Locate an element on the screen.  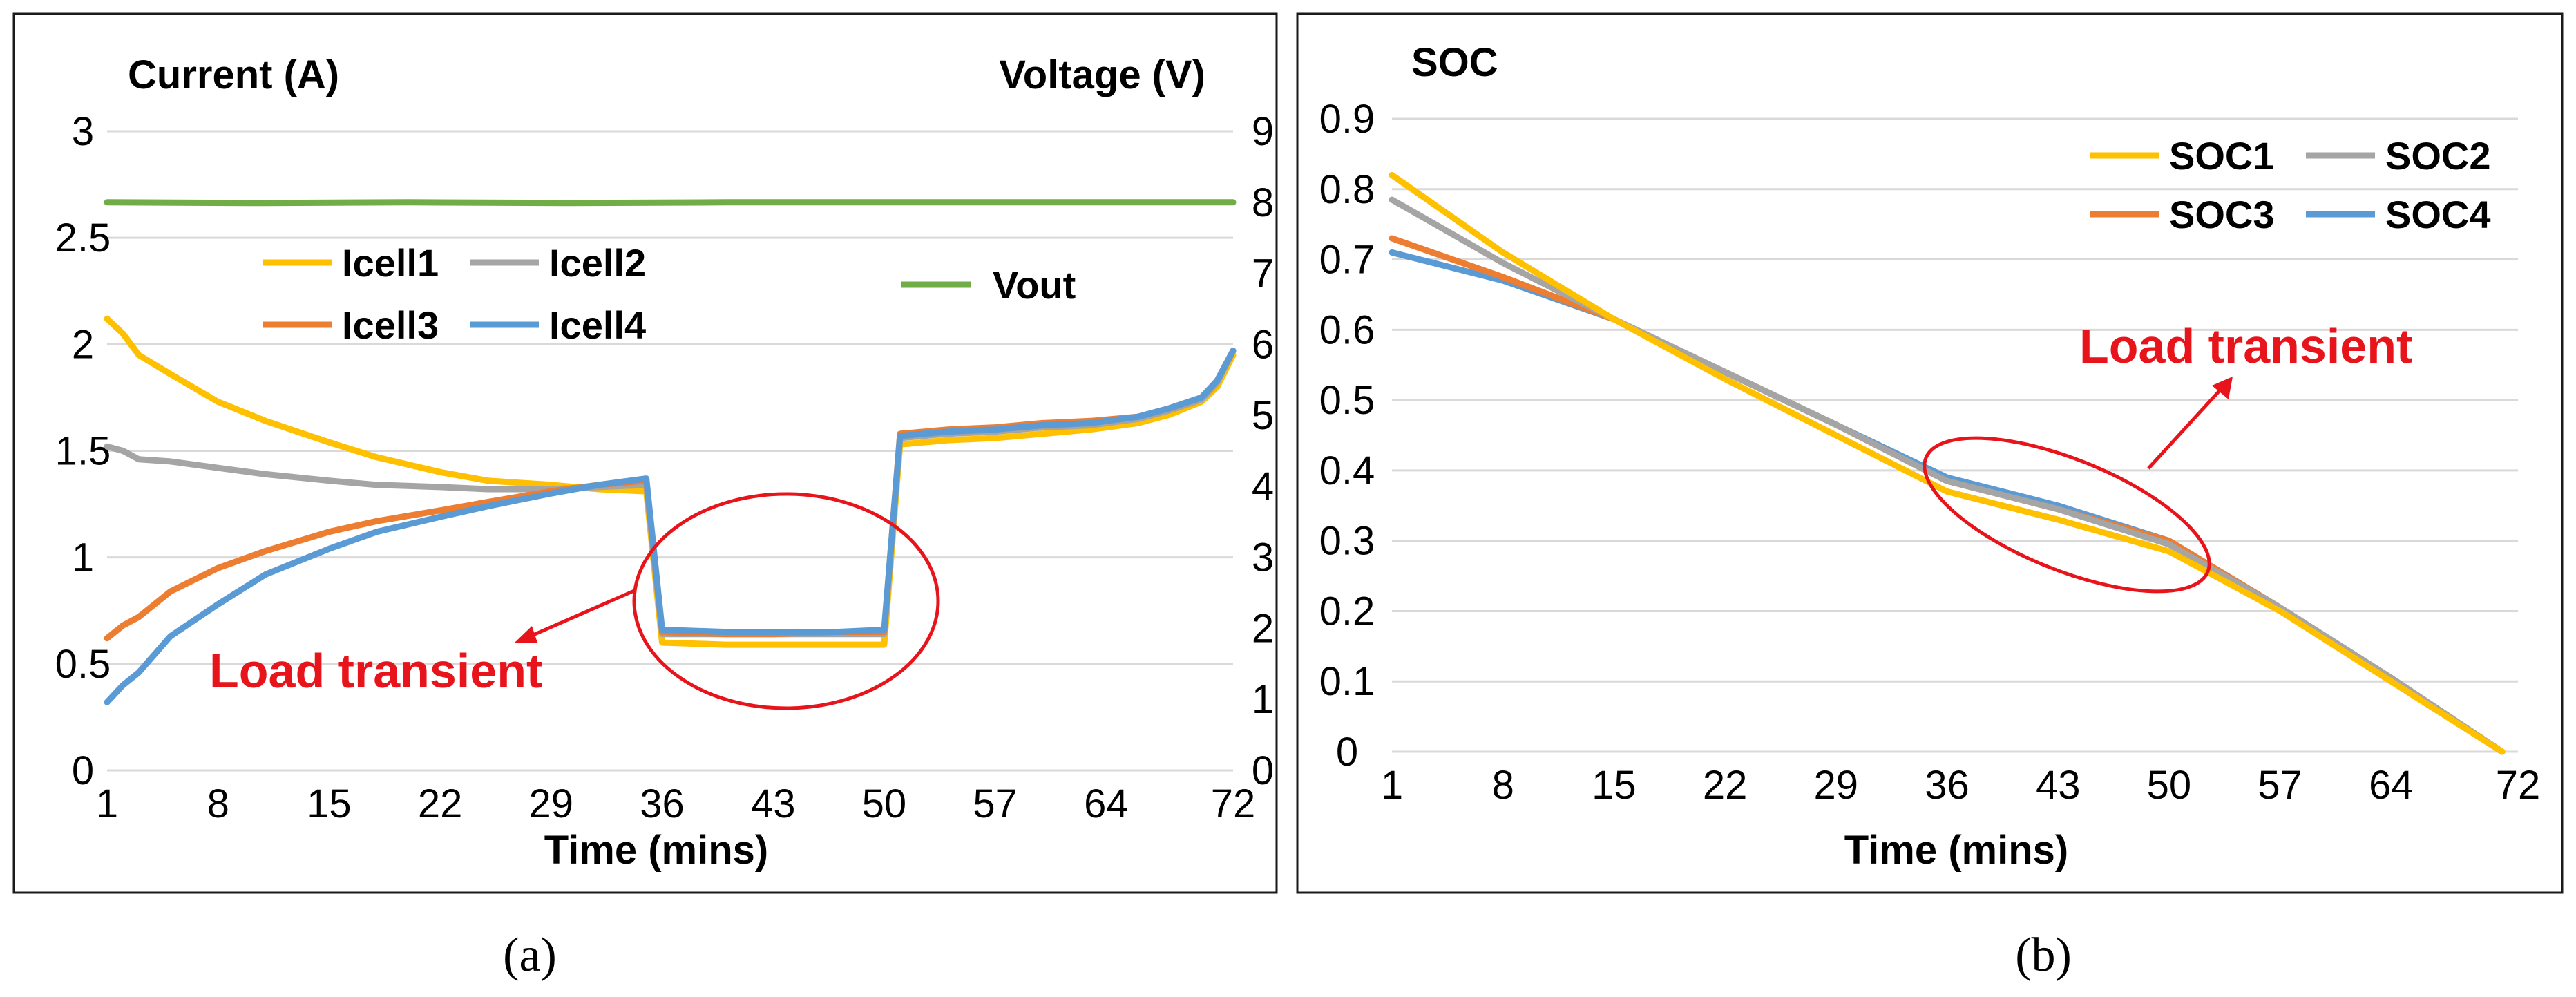
legend-label-vout: Vout is located at coordinates (1034, 285).